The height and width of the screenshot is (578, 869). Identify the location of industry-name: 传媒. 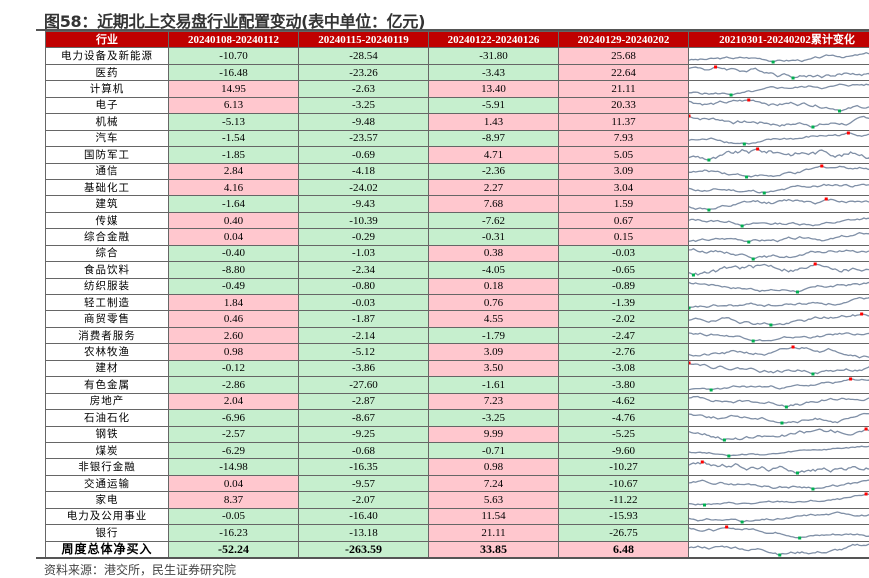
(107, 220).